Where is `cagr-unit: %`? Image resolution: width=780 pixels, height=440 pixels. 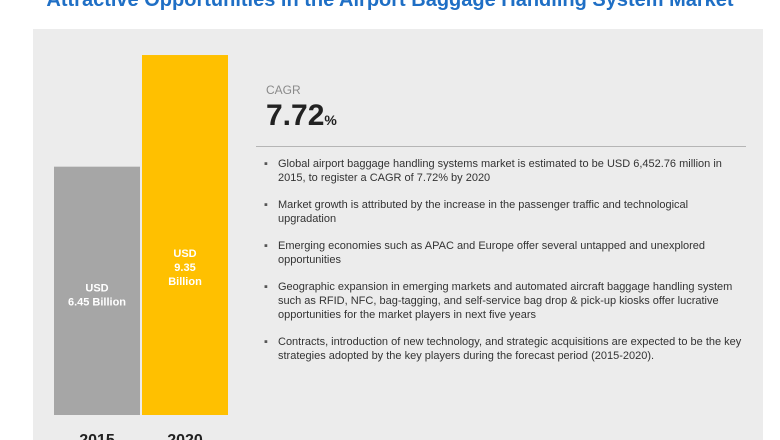
cagr-unit: % is located at coordinates (330, 120).